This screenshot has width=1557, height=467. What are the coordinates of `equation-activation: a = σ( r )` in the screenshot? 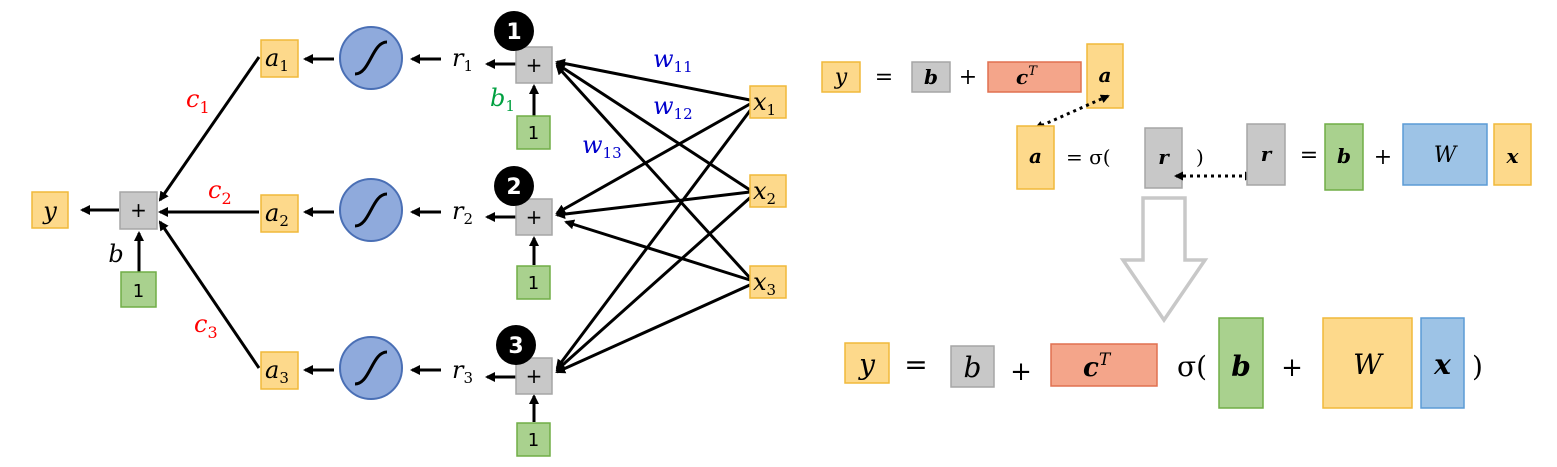 It's located at (1110, 157).